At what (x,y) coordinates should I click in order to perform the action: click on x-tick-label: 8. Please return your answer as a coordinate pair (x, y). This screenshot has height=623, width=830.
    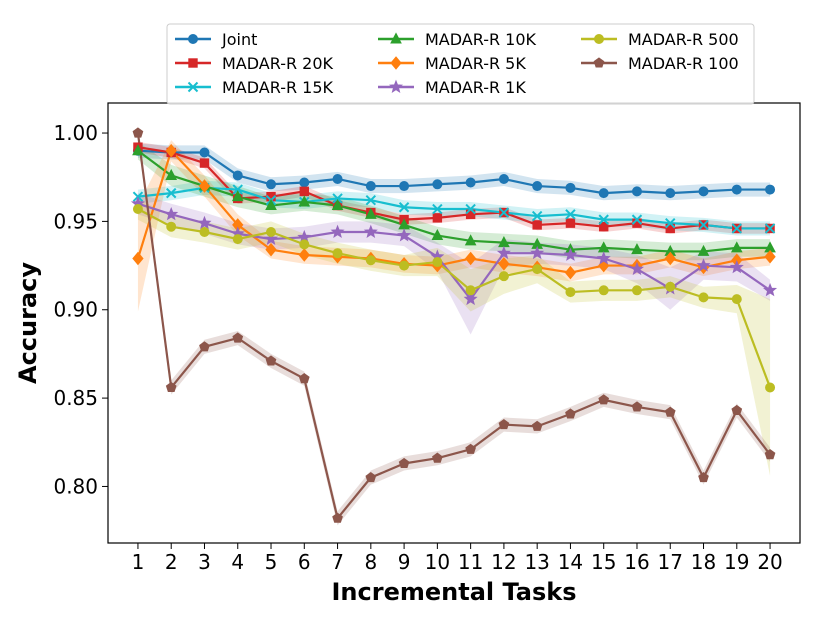
    Looking at the image, I should click on (370, 562).